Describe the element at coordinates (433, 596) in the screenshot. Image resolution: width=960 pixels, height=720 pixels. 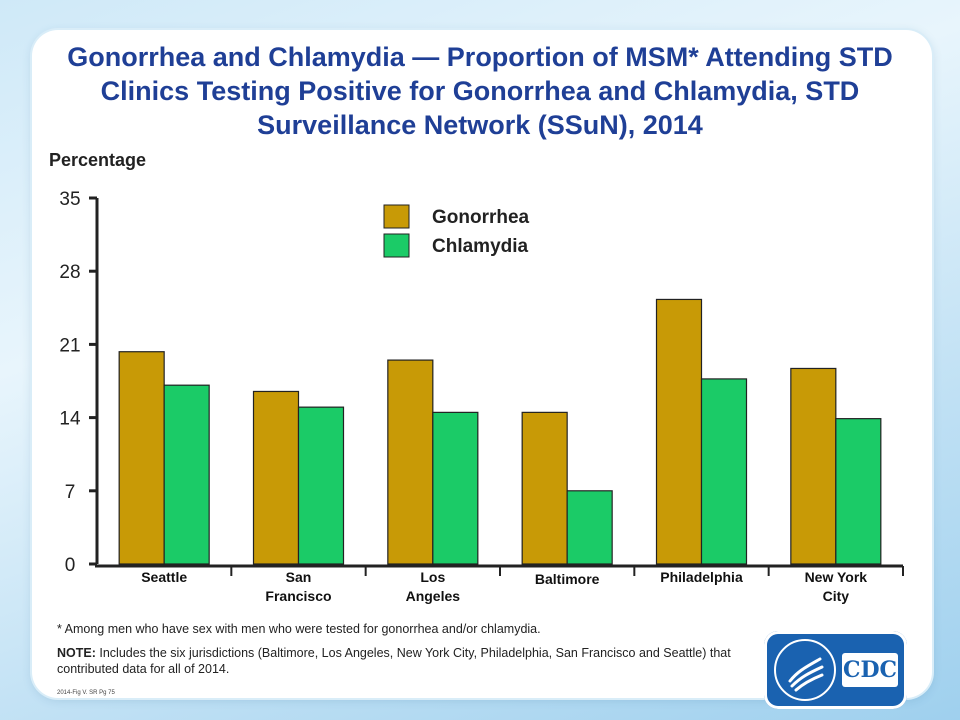
I see `x-tick-label: Angeles` at that location.